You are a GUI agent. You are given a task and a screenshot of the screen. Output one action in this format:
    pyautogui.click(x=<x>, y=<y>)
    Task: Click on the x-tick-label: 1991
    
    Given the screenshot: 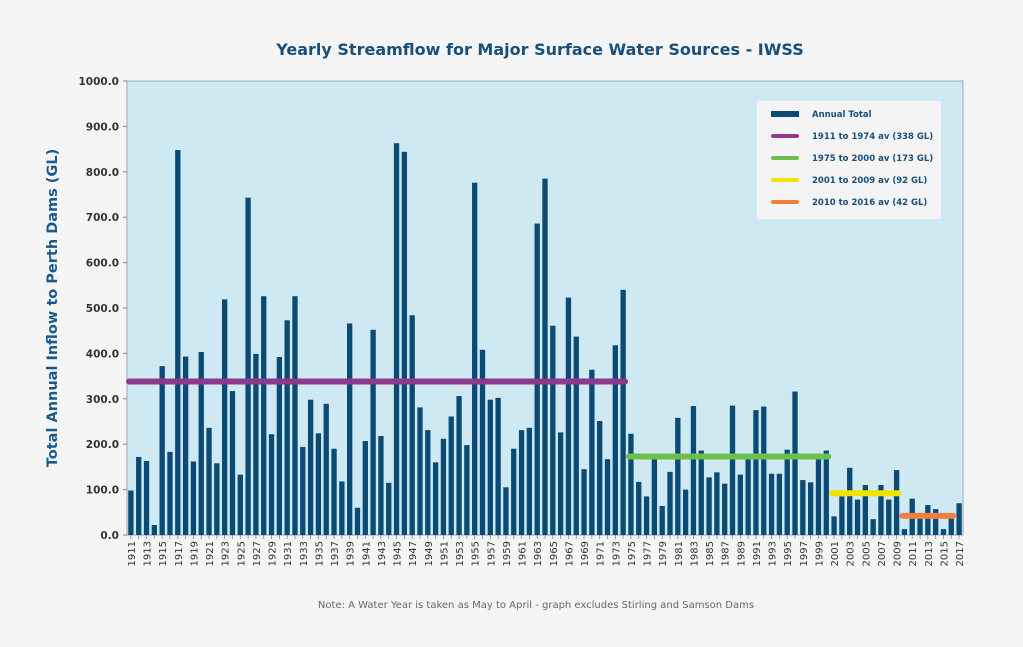 What is the action you would take?
    pyautogui.click(x=757, y=553)
    